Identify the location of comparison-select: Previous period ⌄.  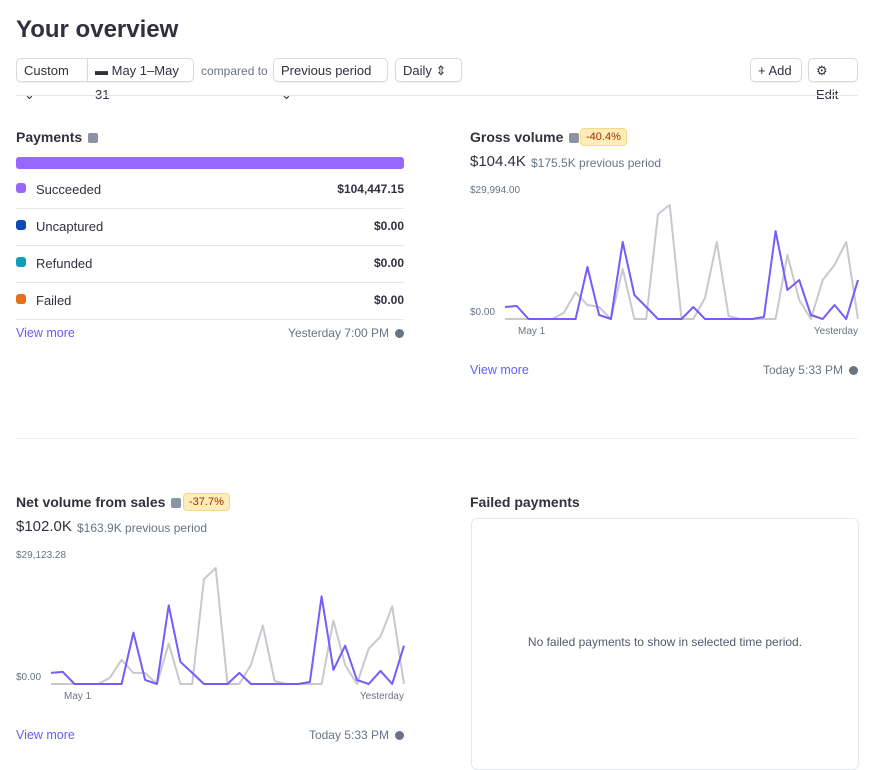
(330, 80).